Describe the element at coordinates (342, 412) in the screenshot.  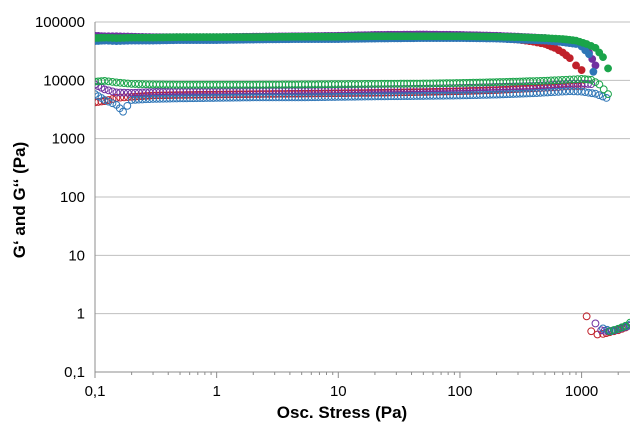
I see `x-axis-title: Osc. Stress (Pa)` at that location.